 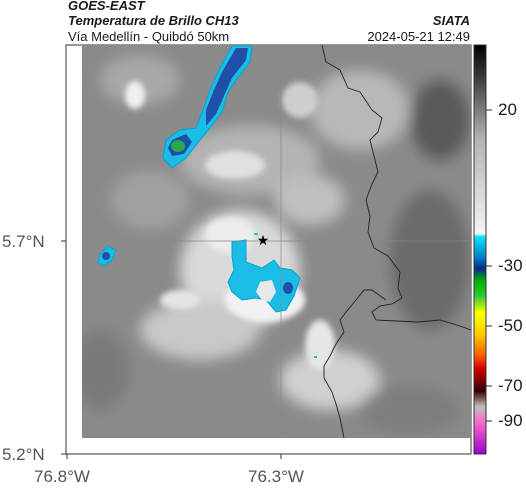 I want to click on star-icon: ★, so click(x=263, y=241).